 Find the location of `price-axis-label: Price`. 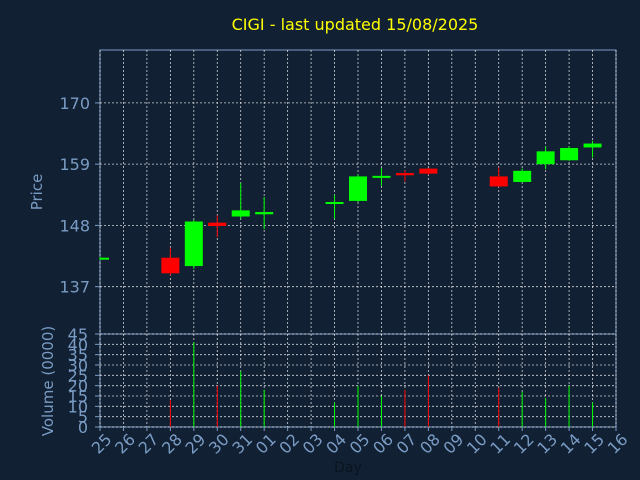

price-axis-label: Price is located at coordinates (37, 192).